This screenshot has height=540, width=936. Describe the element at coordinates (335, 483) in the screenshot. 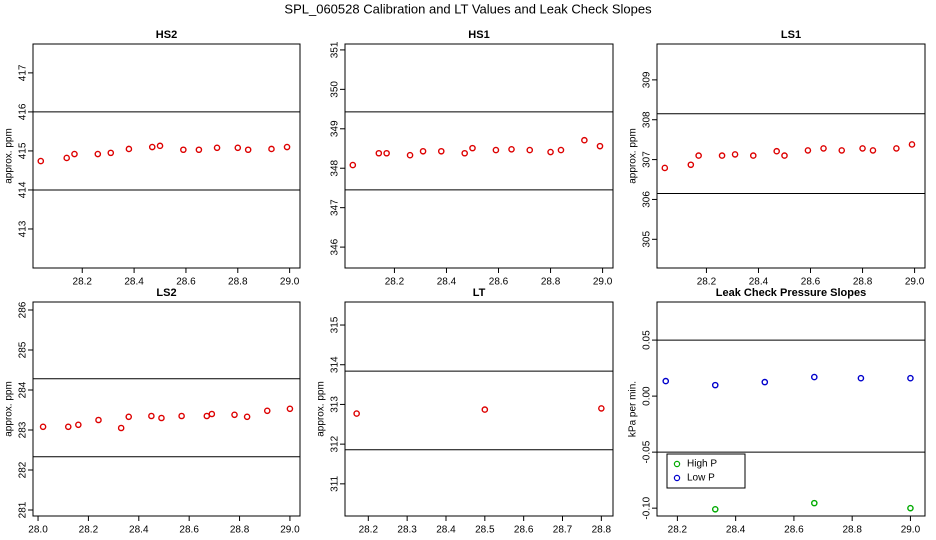

I see `y-tick-label: 311` at that location.